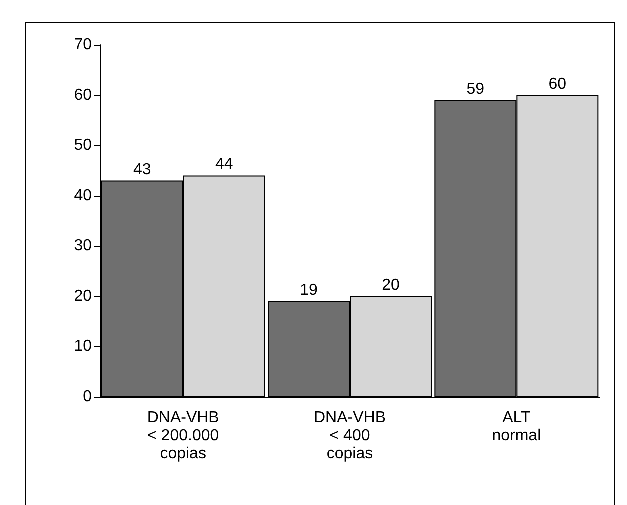  What do you see at coordinates (517, 427) in the screenshot?
I see `x-tick-label: ALT normal` at bounding box center [517, 427].